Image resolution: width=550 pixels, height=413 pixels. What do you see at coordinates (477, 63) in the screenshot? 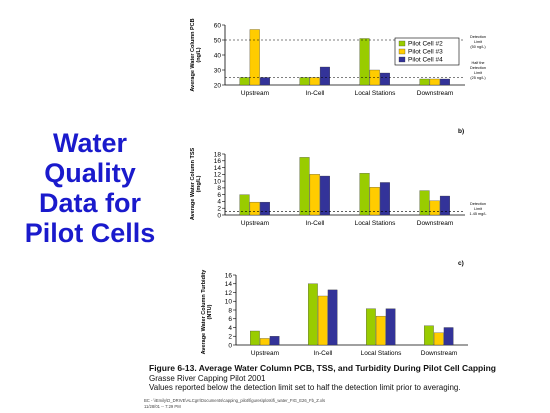
I see `reference-line-label: Half the` at bounding box center [477, 63].